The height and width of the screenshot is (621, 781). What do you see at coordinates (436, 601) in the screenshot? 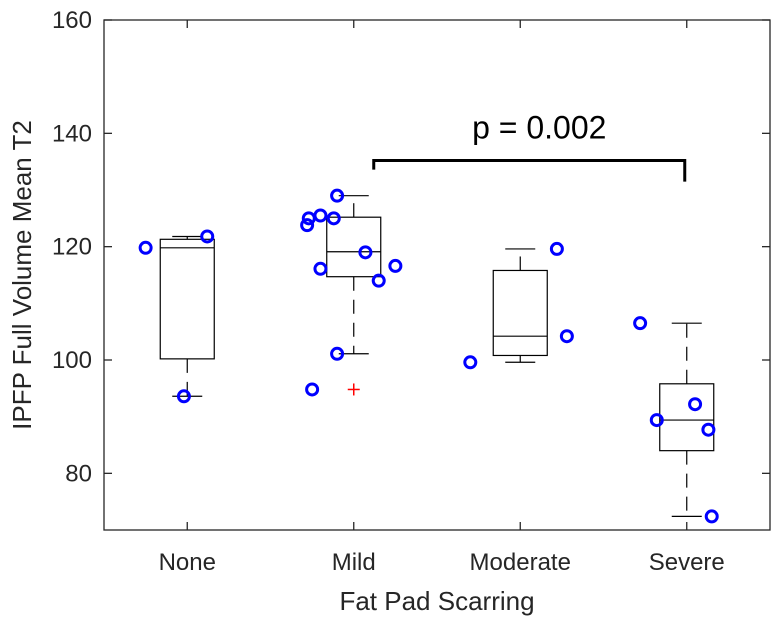
I see `x-axis-label: Fat Pad Scarring` at bounding box center [436, 601].